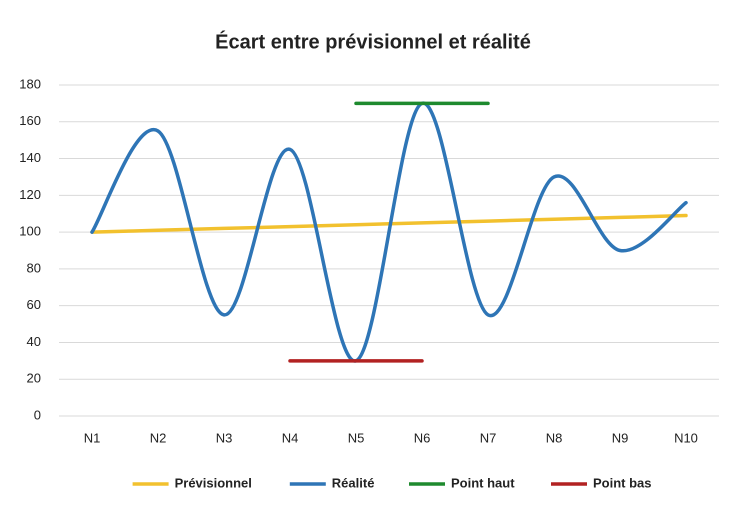 This screenshot has width=747, height=518. Describe the element at coordinates (213, 482) in the screenshot. I see `legend-label: Prévisionnel` at that location.